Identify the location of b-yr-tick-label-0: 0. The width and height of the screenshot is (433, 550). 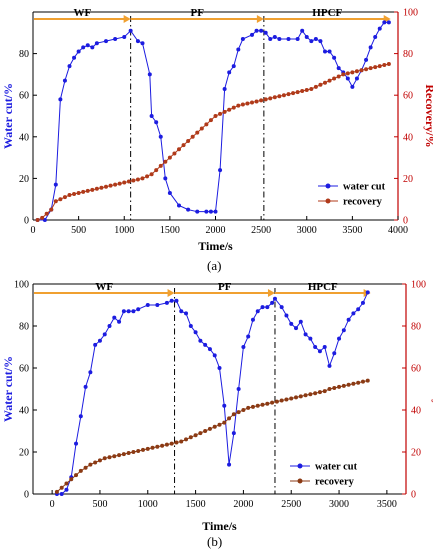
(413, 495).